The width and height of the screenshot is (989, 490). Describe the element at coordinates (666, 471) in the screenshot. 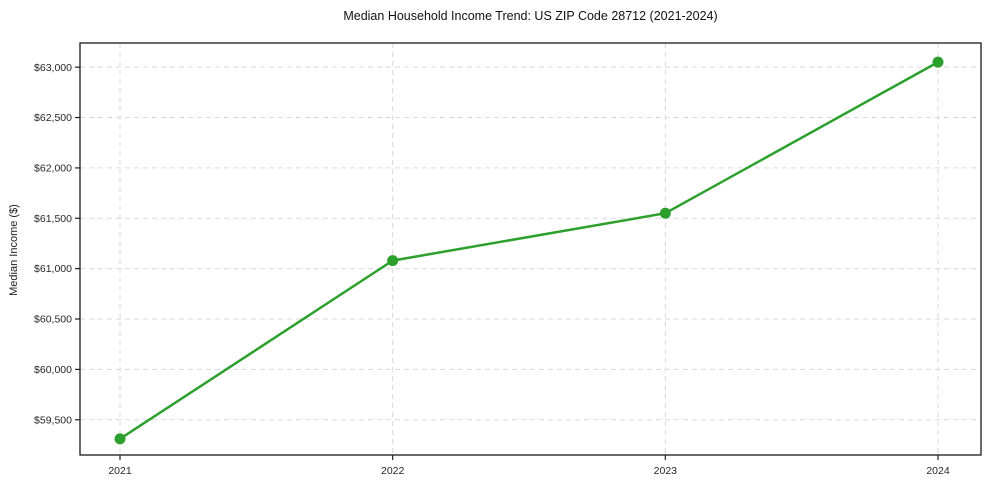

I see `x-tick-label: 2023` at that location.